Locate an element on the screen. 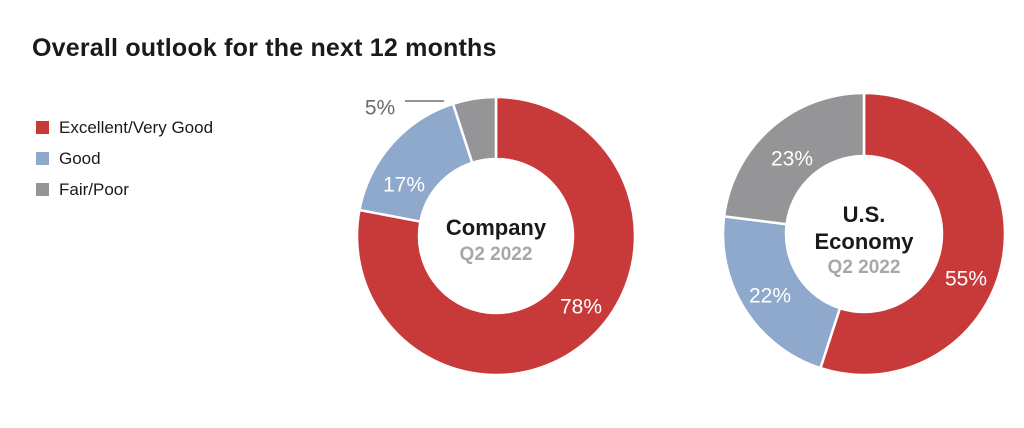  legend-label-excellent: Excellent/Very Good is located at coordinates (136, 127).